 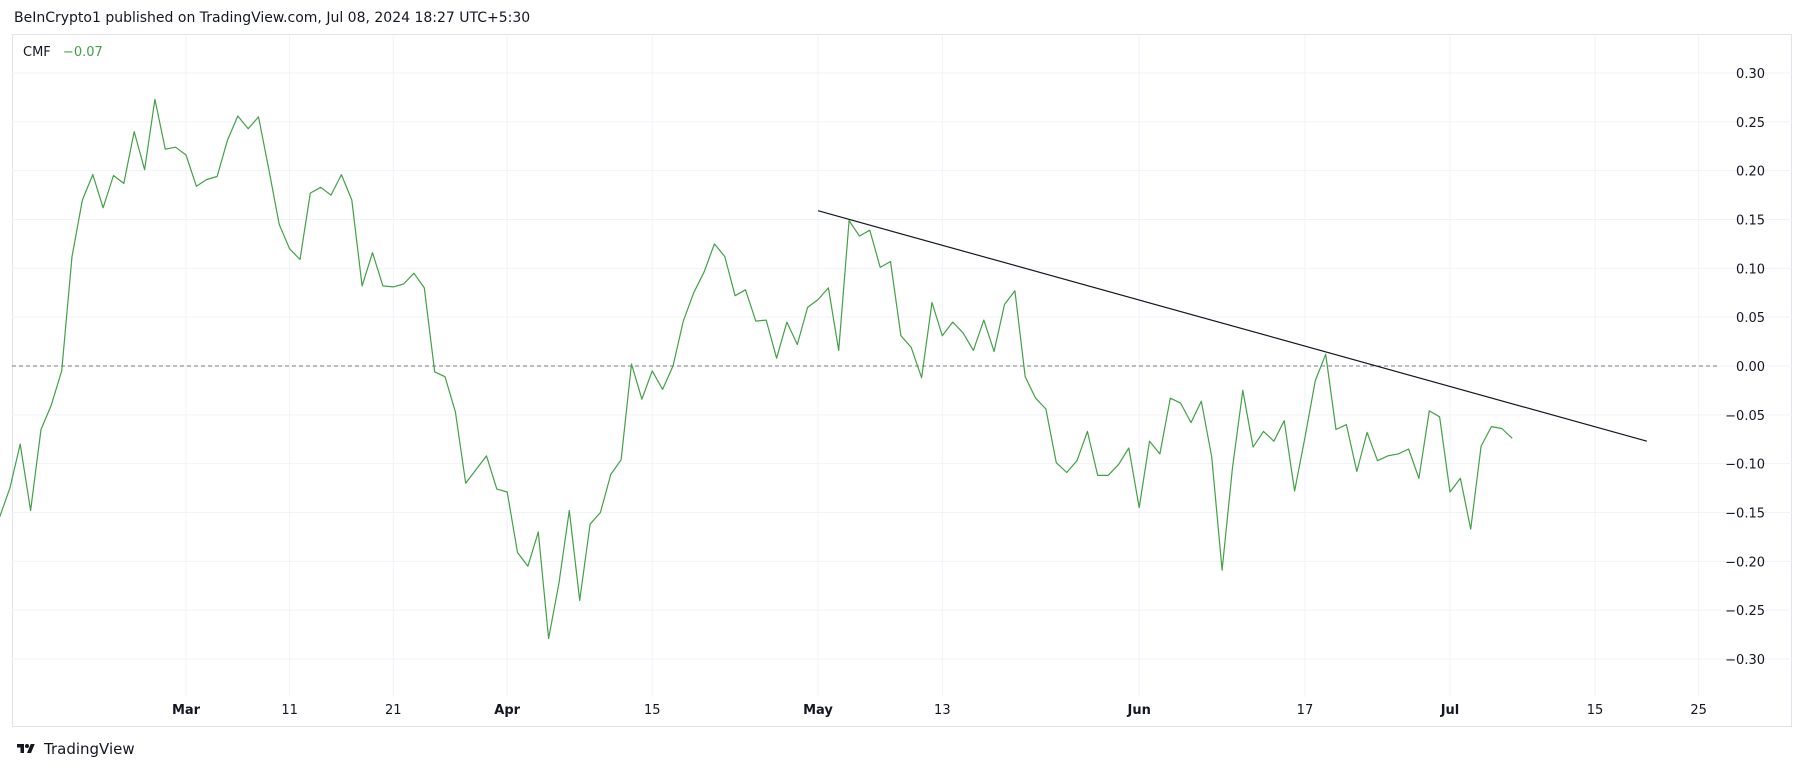 What do you see at coordinates (1750, 123) in the screenshot?
I see `y-tick-label: 0.25` at bounding box center [1750, 123].